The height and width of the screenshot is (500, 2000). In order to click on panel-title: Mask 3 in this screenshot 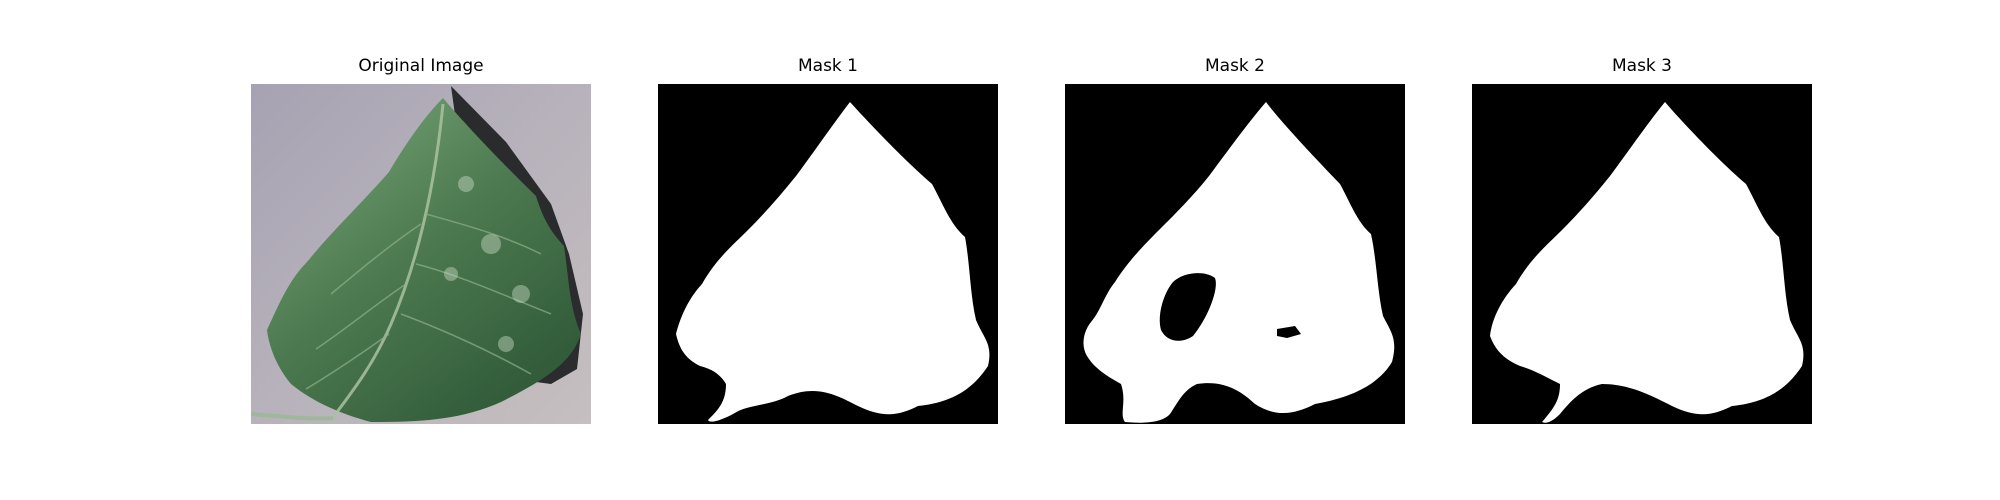, I will do `click(1641, 66)`.